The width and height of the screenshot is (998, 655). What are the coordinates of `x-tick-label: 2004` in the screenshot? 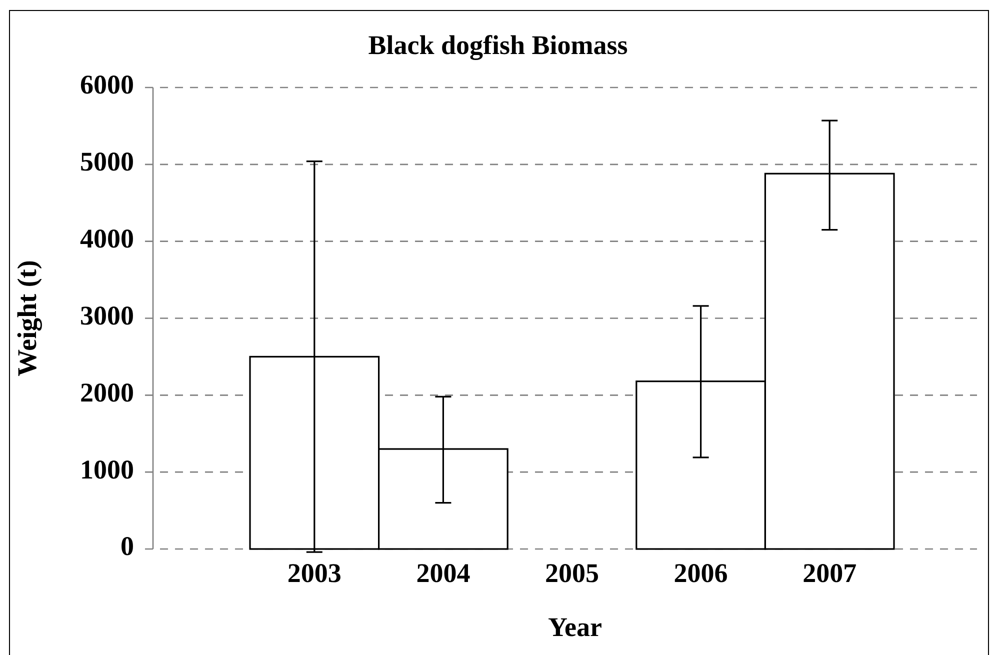 It's located at (443, 573).